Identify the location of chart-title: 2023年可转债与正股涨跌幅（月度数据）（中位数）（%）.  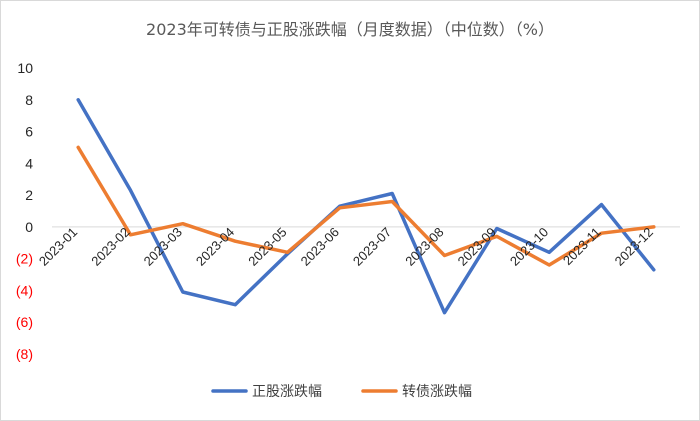
(350, 29).